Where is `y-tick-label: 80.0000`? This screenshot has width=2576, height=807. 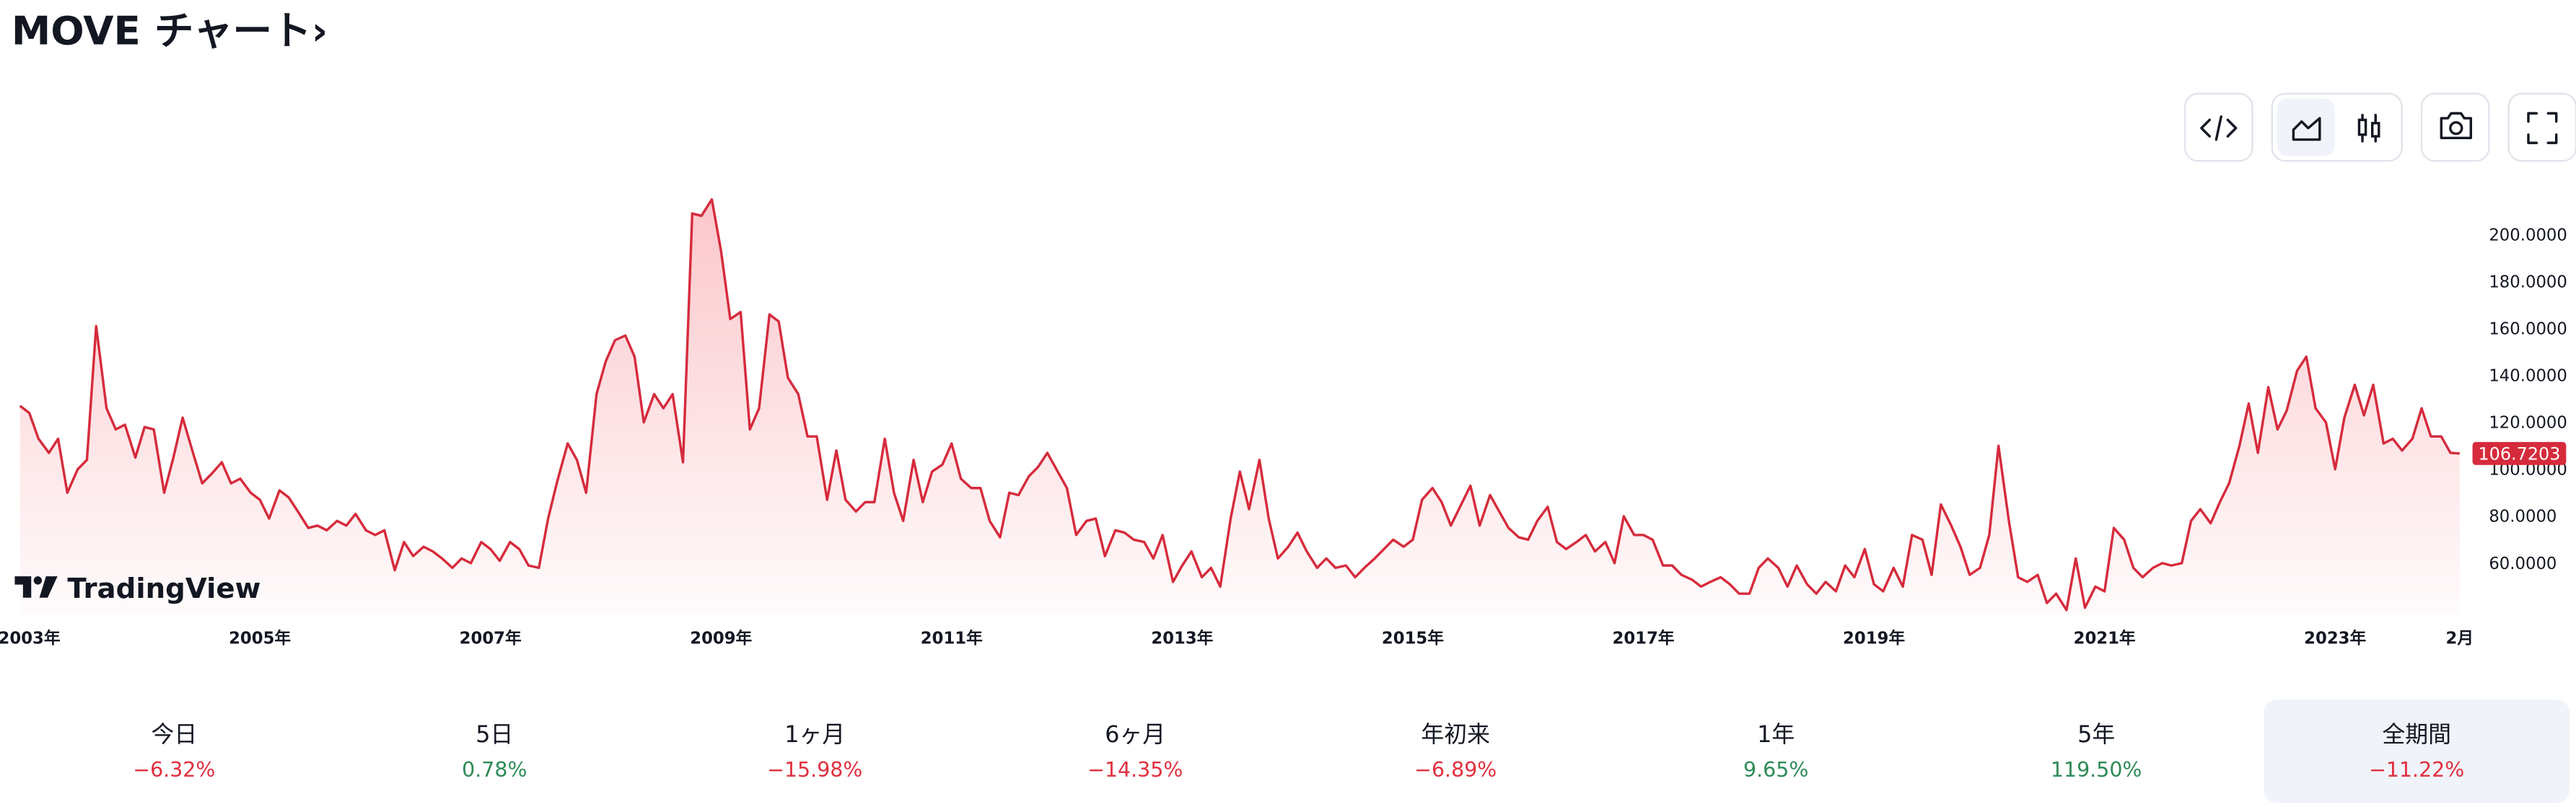
y-tick-label: 80.0000 is located at coordinates (2523, 517).